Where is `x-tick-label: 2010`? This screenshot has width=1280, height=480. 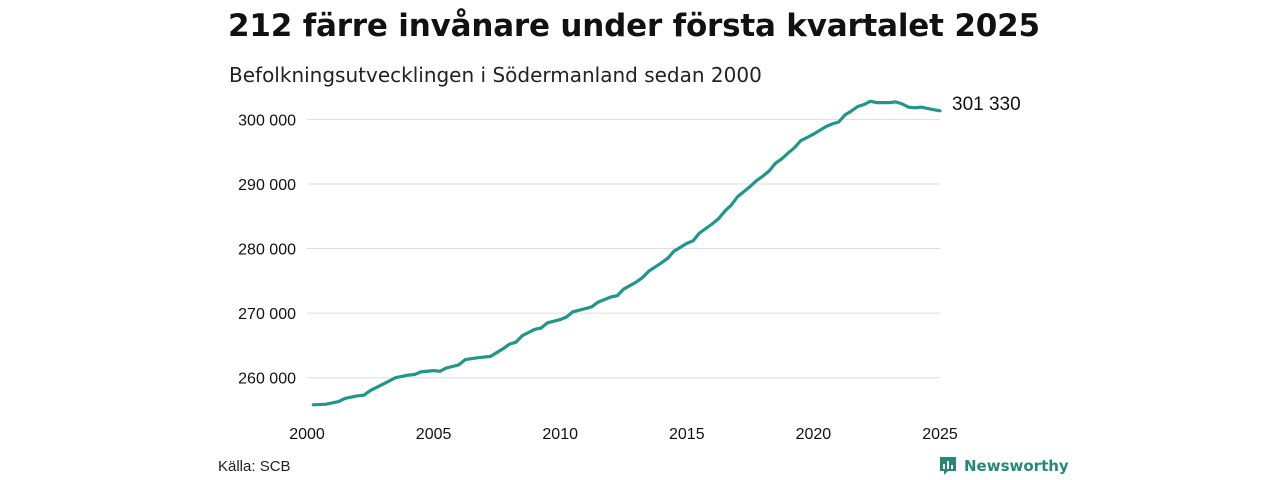 x-tick-label: 2010 is located at coordinates (560, 434).